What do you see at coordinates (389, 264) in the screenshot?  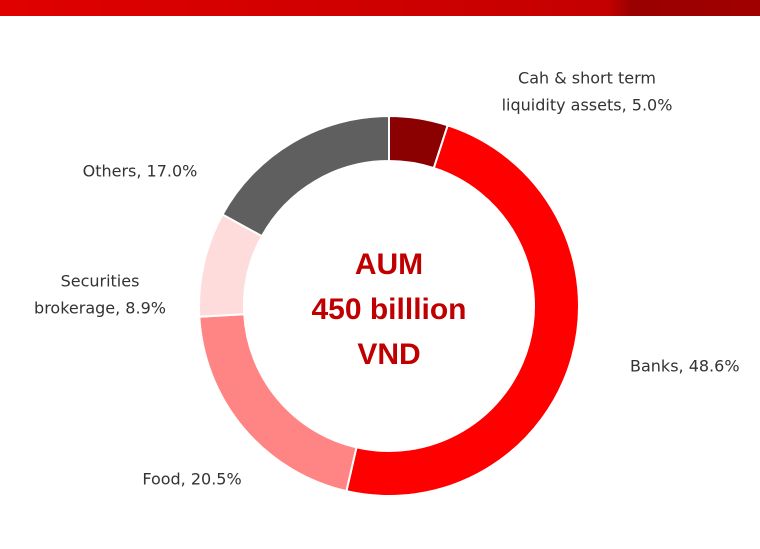 I see `center-text: AUM` at bounding box center [389, 264].